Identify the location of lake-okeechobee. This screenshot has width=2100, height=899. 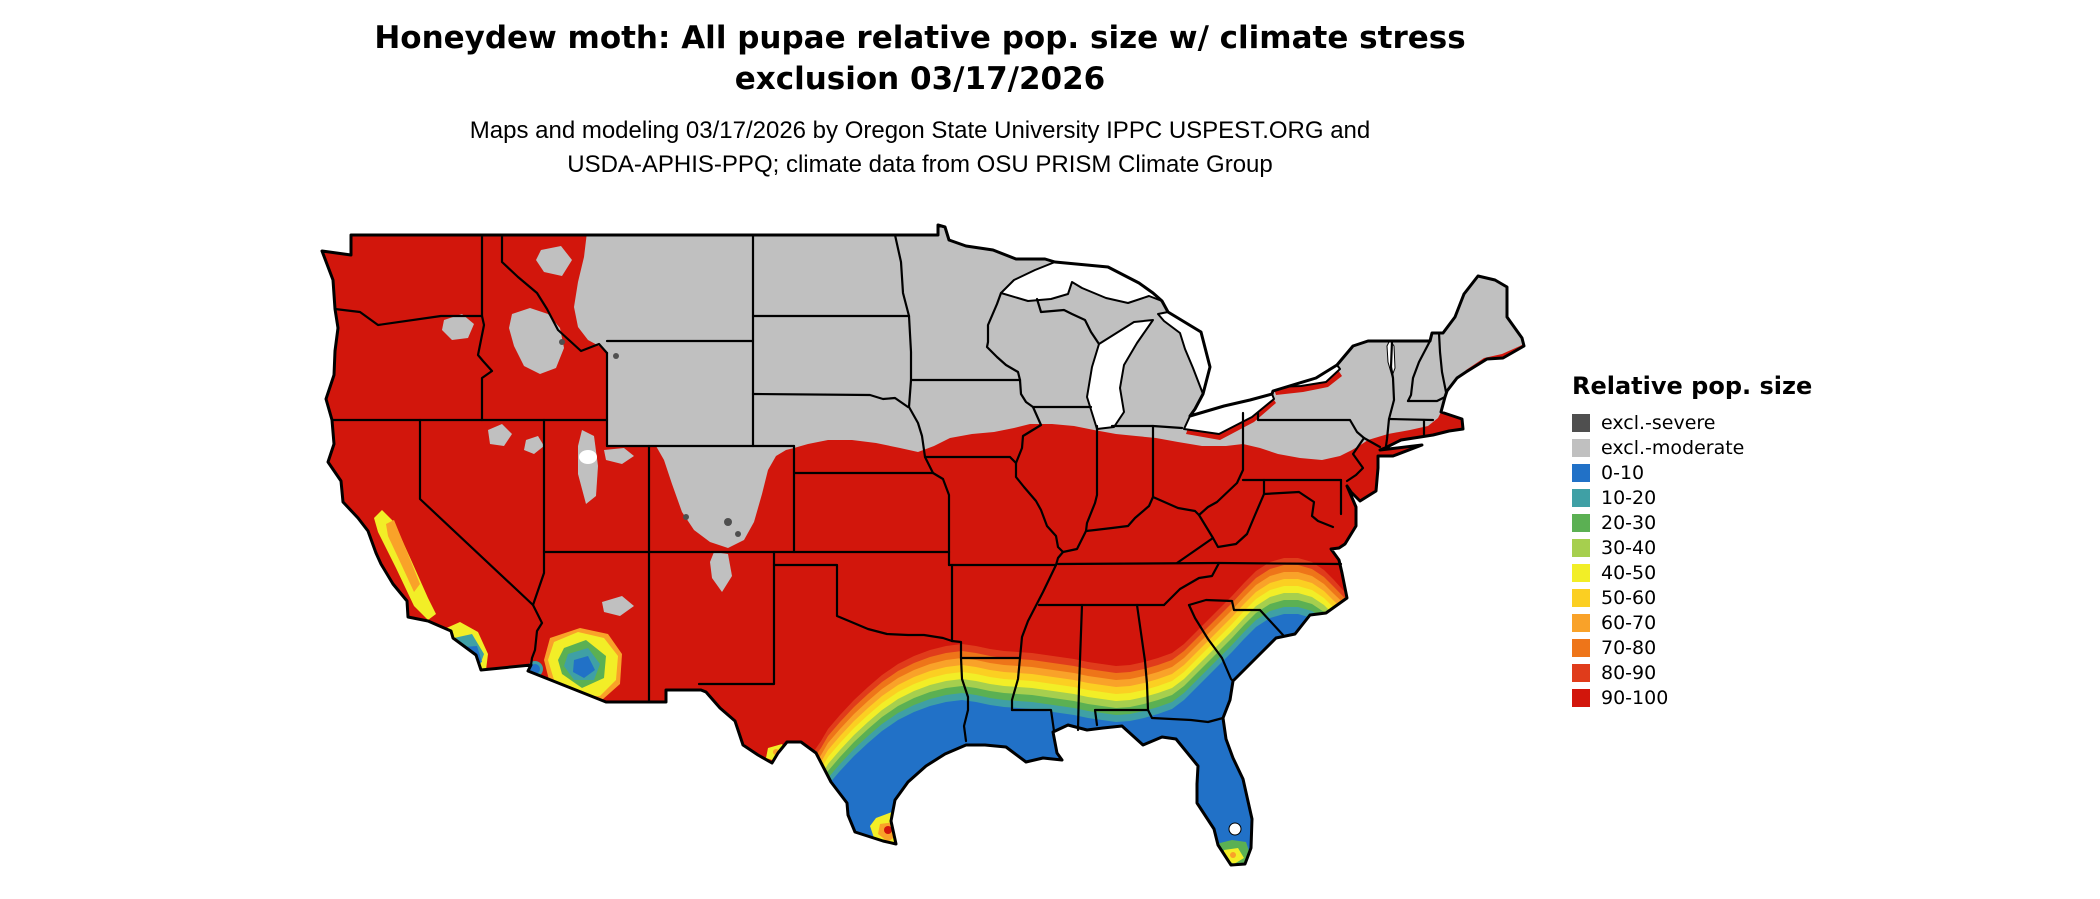
(1235, 829).